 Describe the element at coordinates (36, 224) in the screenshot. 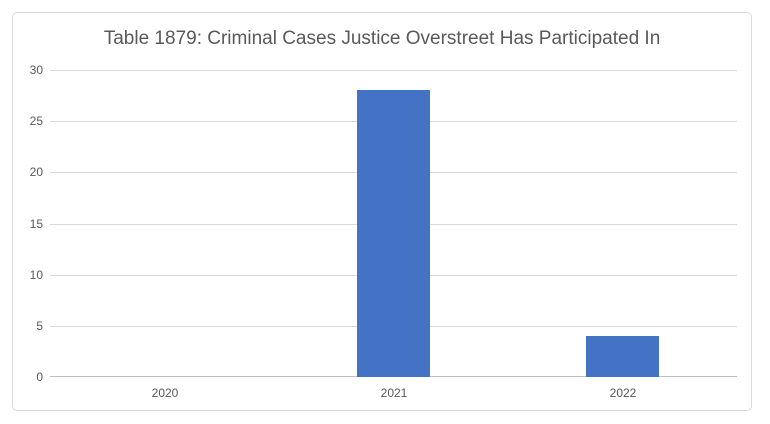

I see `y-tick-label: 15` at that location.